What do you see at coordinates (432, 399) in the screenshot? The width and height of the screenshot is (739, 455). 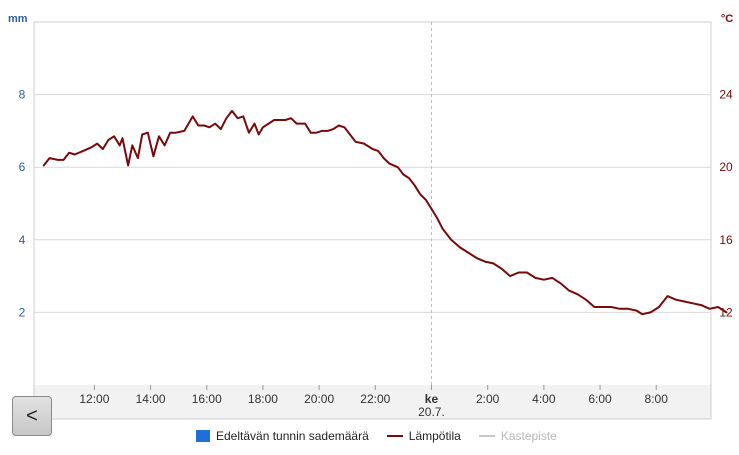 I see `x-tick-label: ke` at bounding box center [432, 399].